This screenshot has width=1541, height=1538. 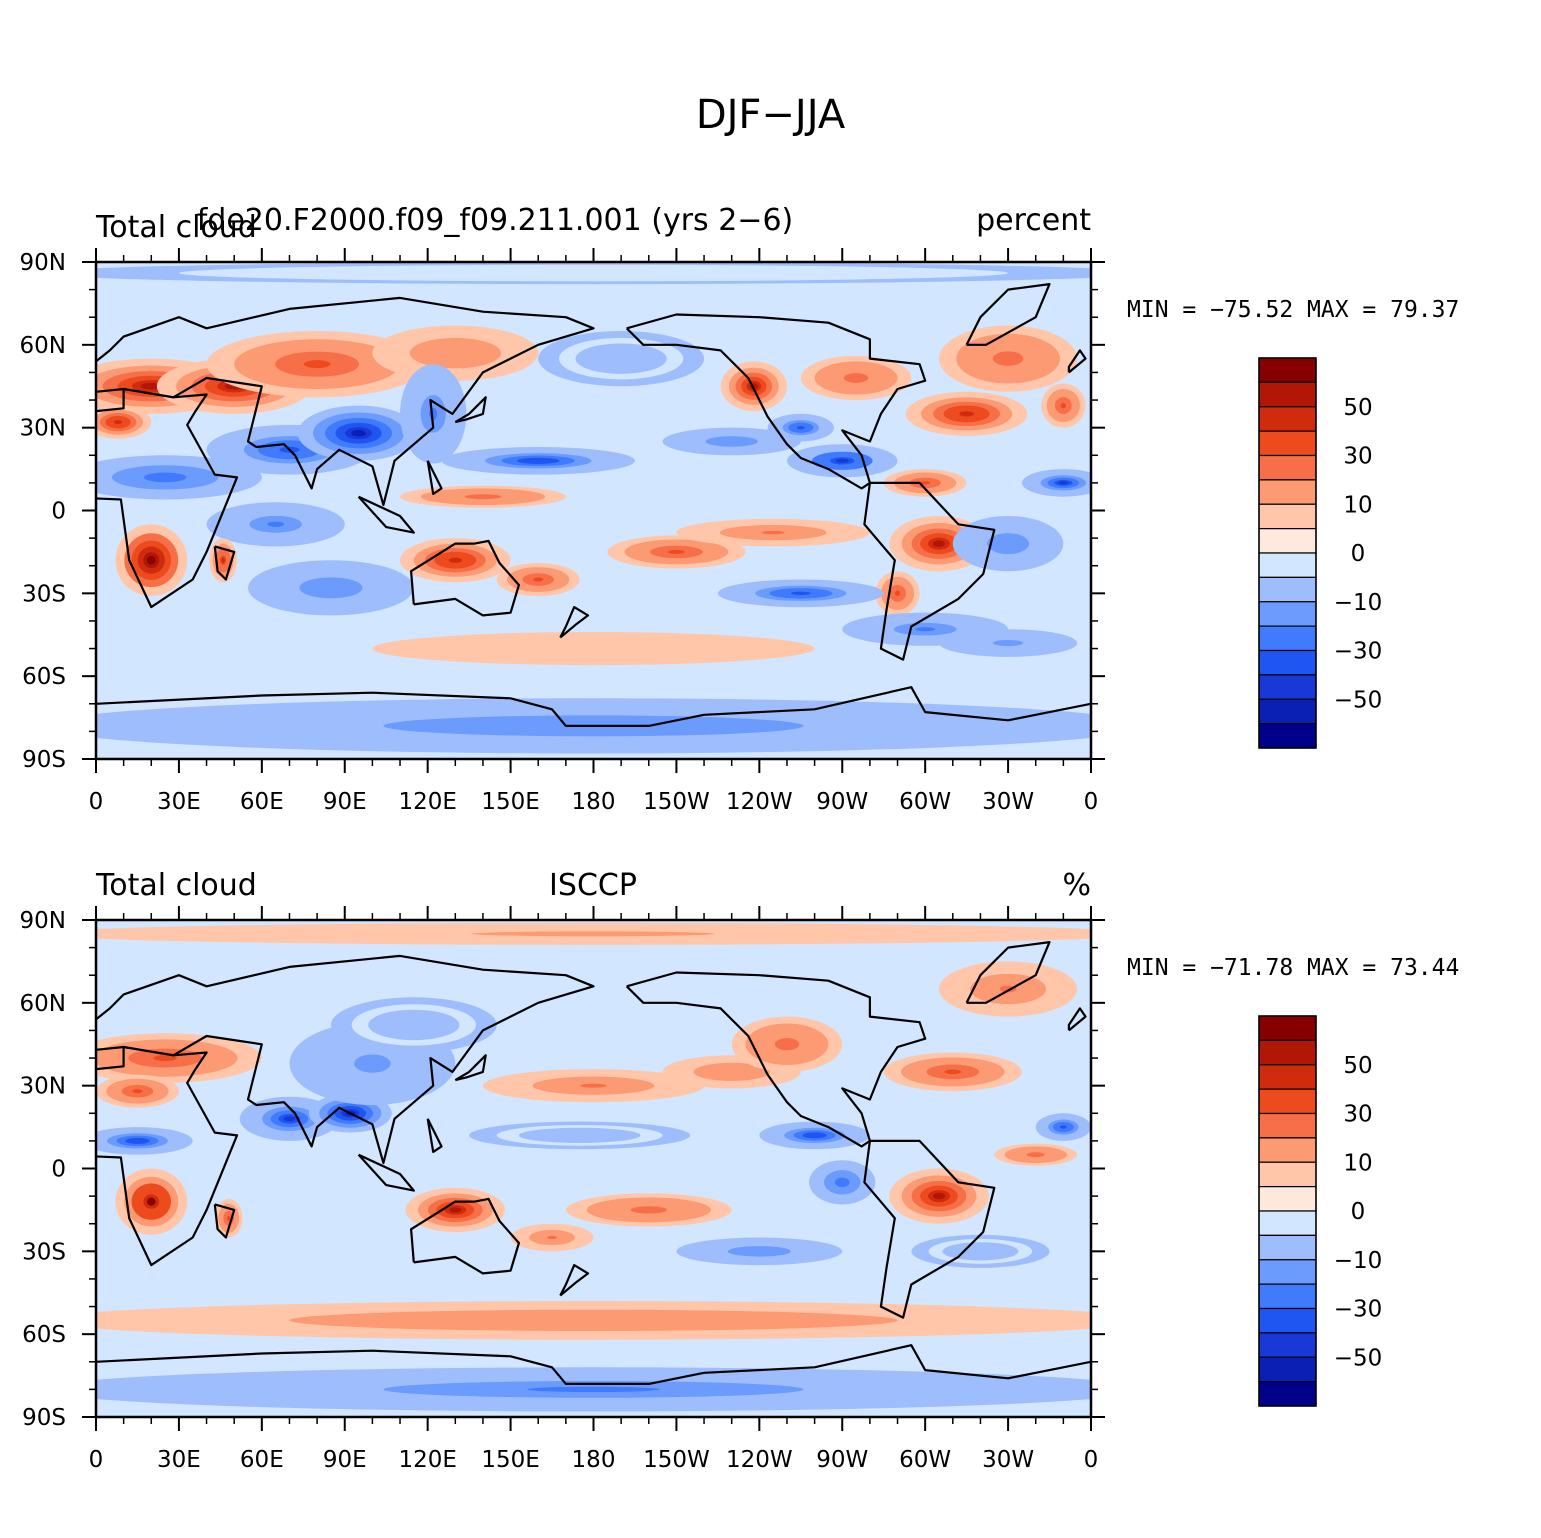 What do you see at coordinates (1287, 1211) in the screenshot?
I see `colorbar-frame` at bounding box center [1287, 1211].